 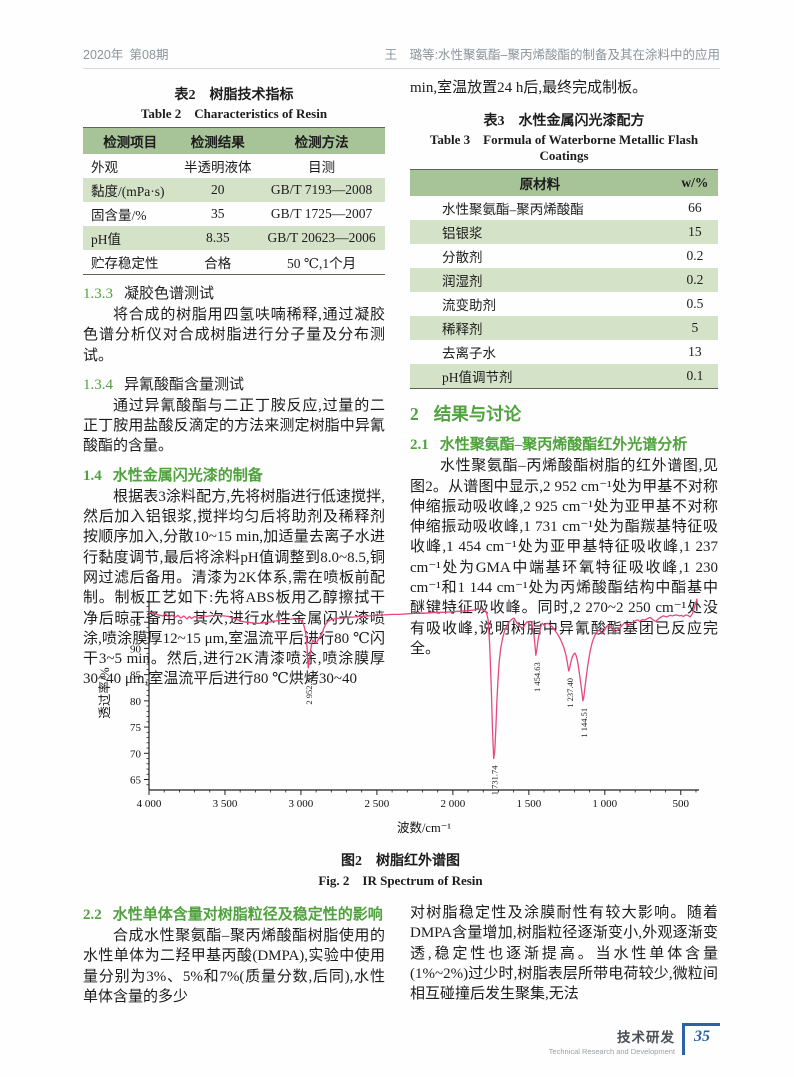 What do you see at coordinates (695, 328) in the screenshot?
I see `table-cell: 5` at bounding box center [695, 328].